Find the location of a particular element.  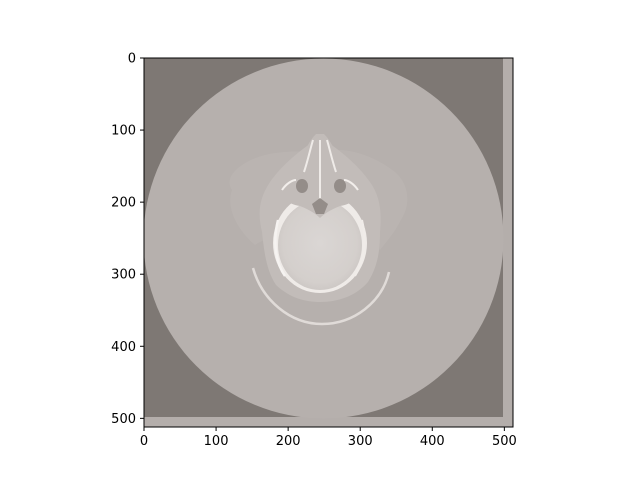

x-tick-label: 300 is located at coordinates (360, 441).